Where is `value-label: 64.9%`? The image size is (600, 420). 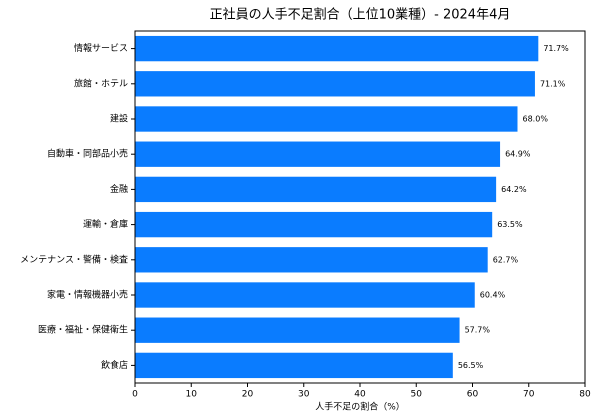
value-label: 64.9% is located at coordinates (518, 154).